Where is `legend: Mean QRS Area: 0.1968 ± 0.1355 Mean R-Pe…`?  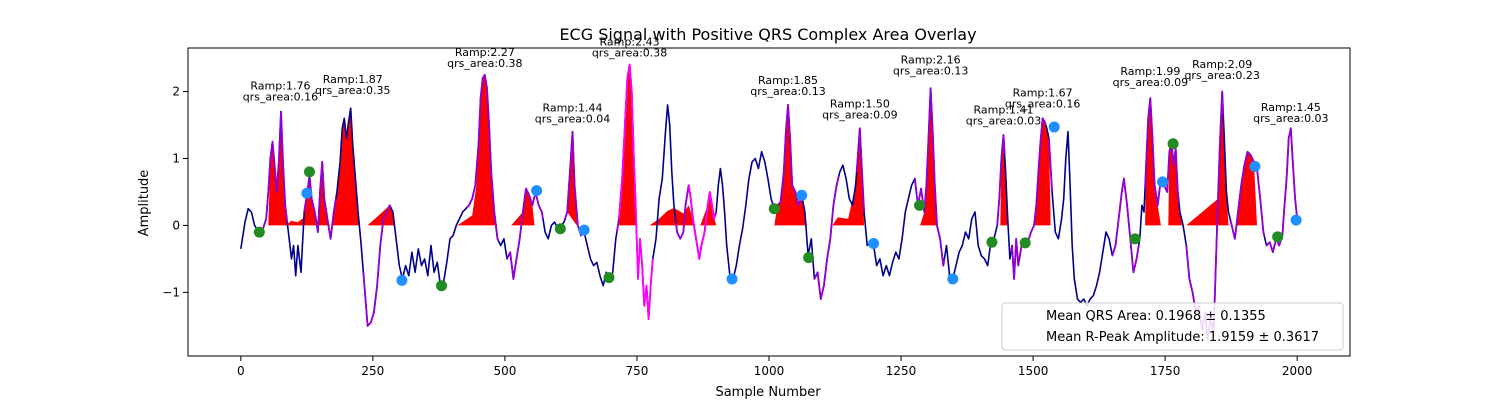 legend: Mean QRS Area: 0.1968 ± 0.1355 Mean R-Pe… is located at coordinates (1172, 326).